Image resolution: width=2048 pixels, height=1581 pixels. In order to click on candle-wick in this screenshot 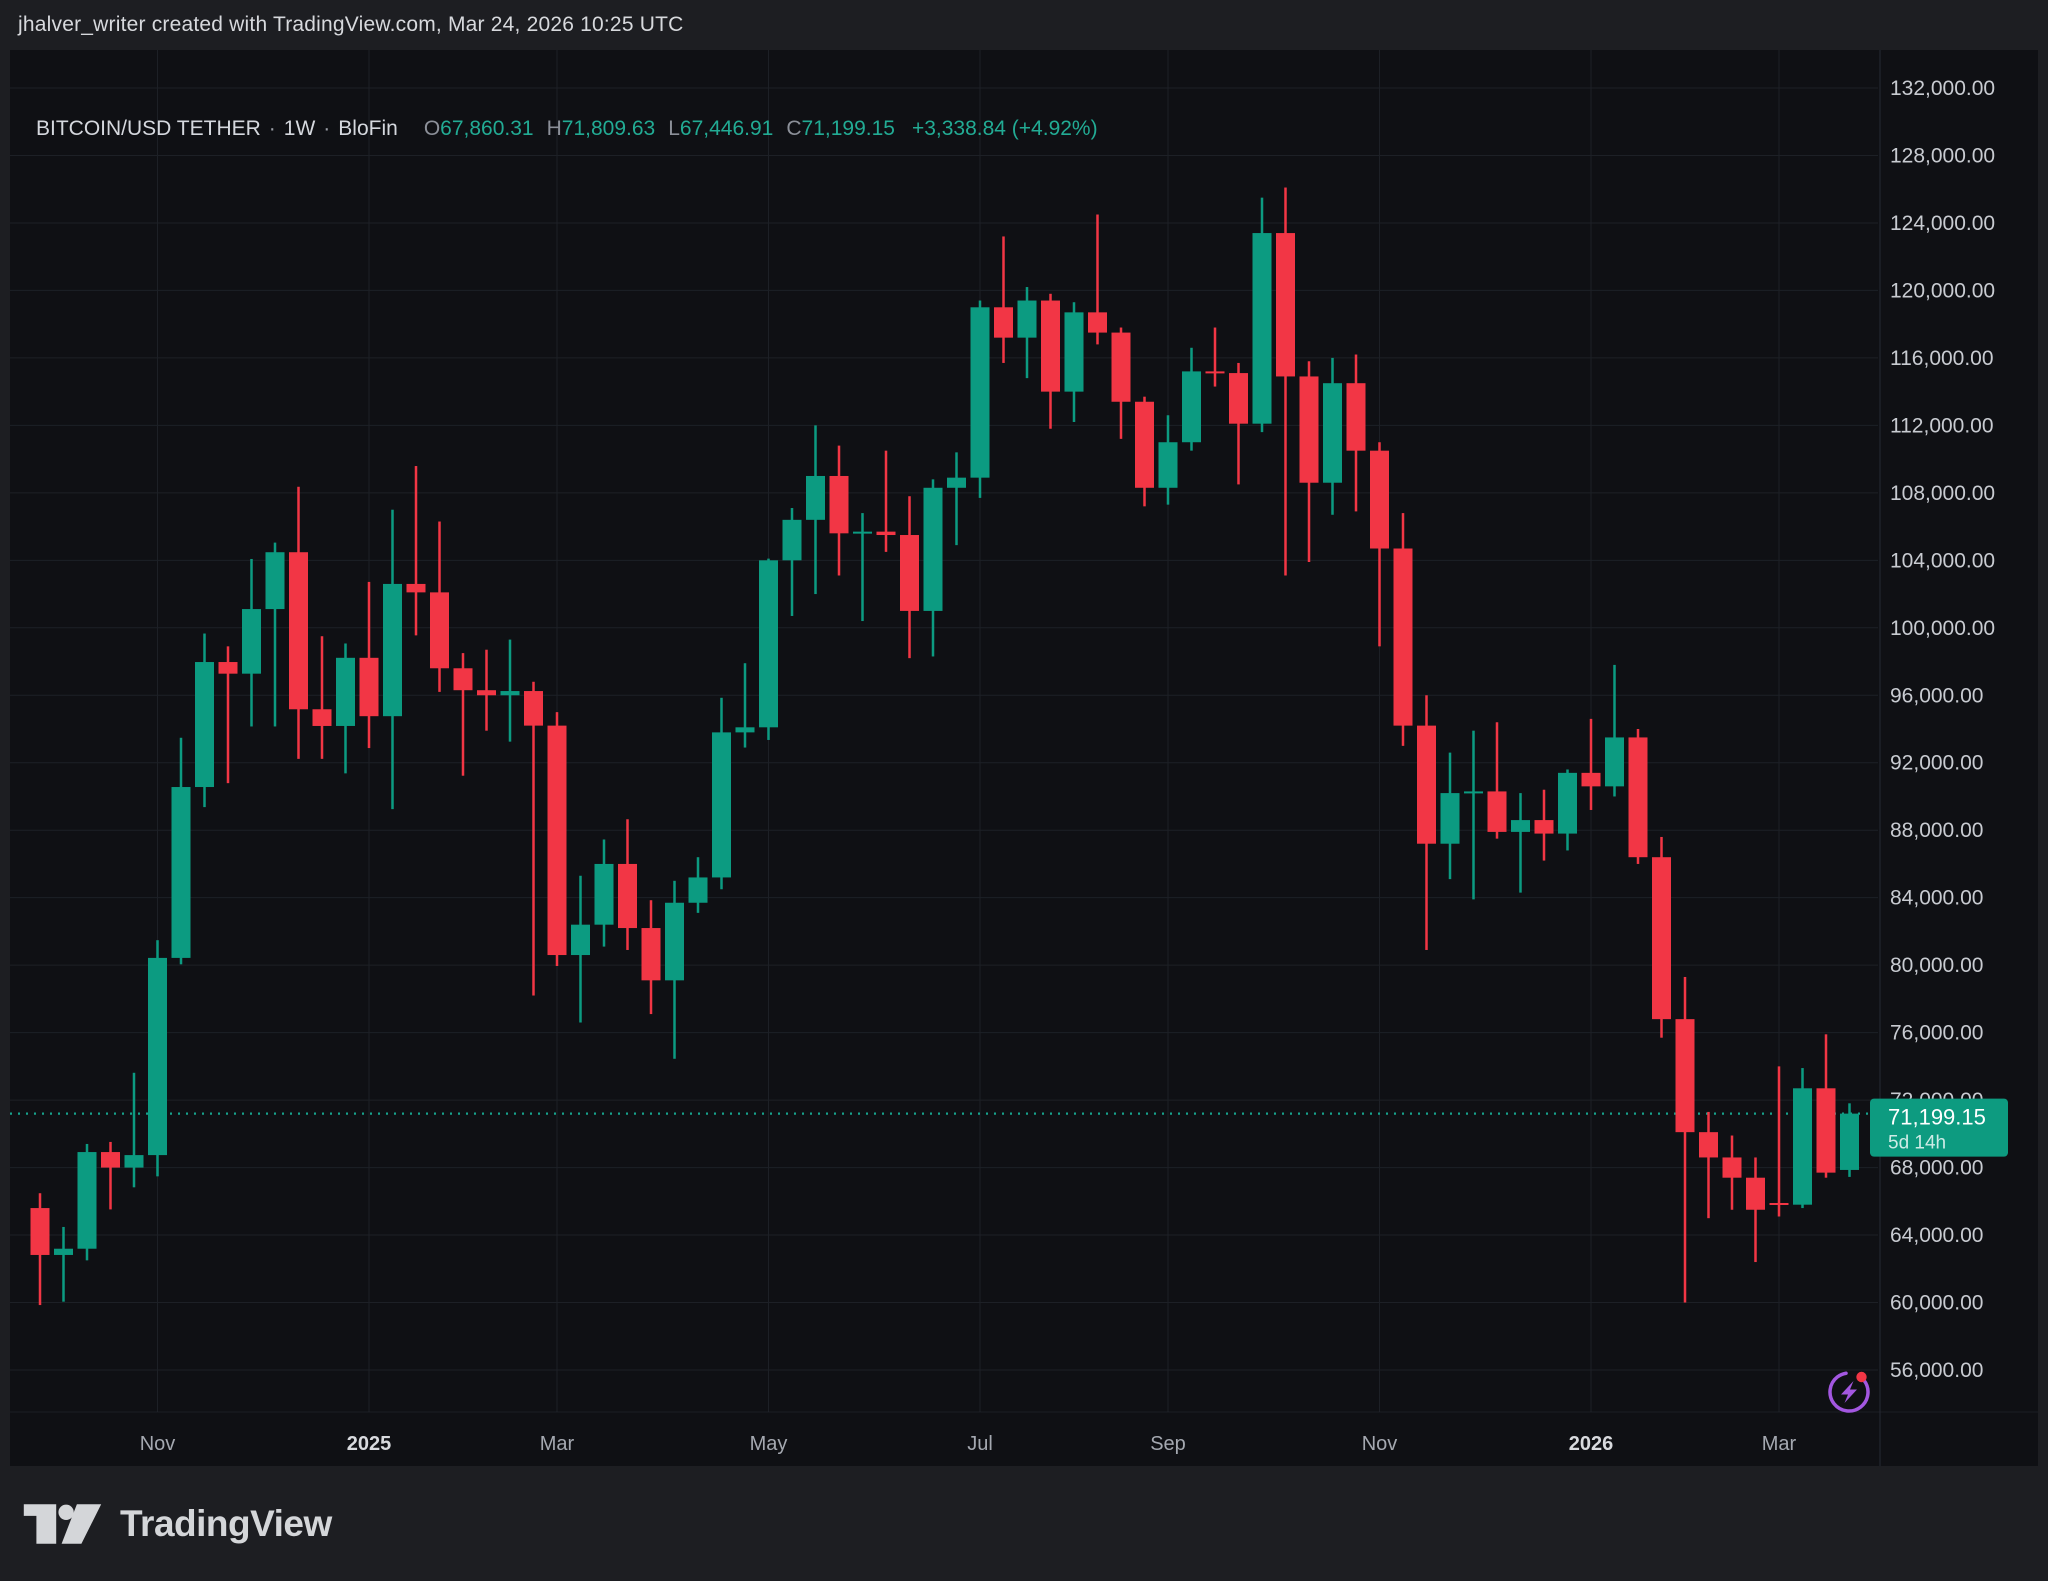, I will do `click(1614, 730)`.